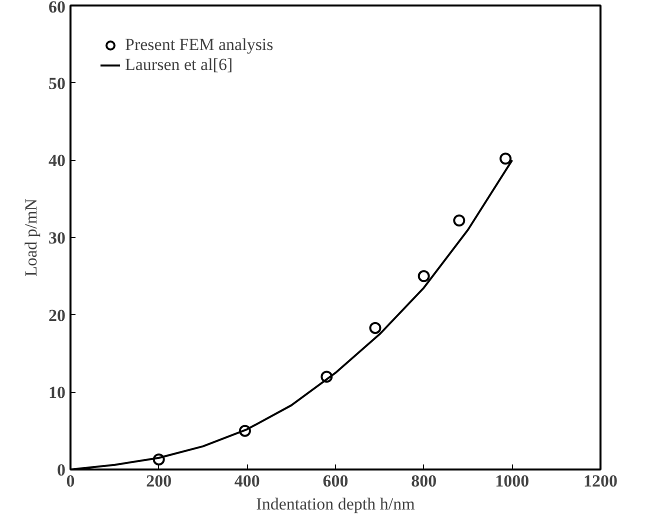  What do you see at coordinates (159, 481) in the screenshot?
I see `x-tick-label: 200` at bounding box center [159, 481].